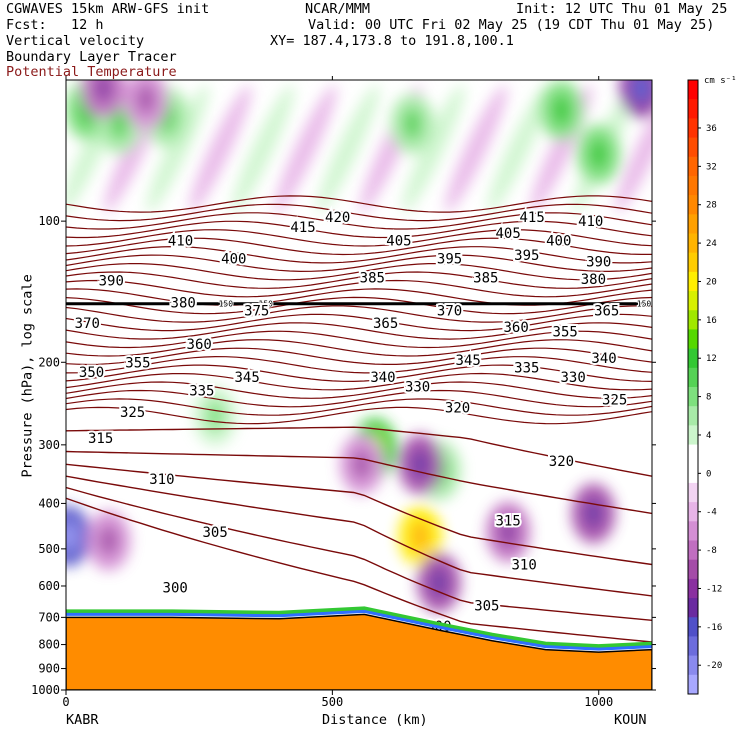 The height and width of the screenshot is (740, 740). Describe the element at coordinates (82, 720) in the screenshot. I see `left-endpoint-label: KABR` at that location.